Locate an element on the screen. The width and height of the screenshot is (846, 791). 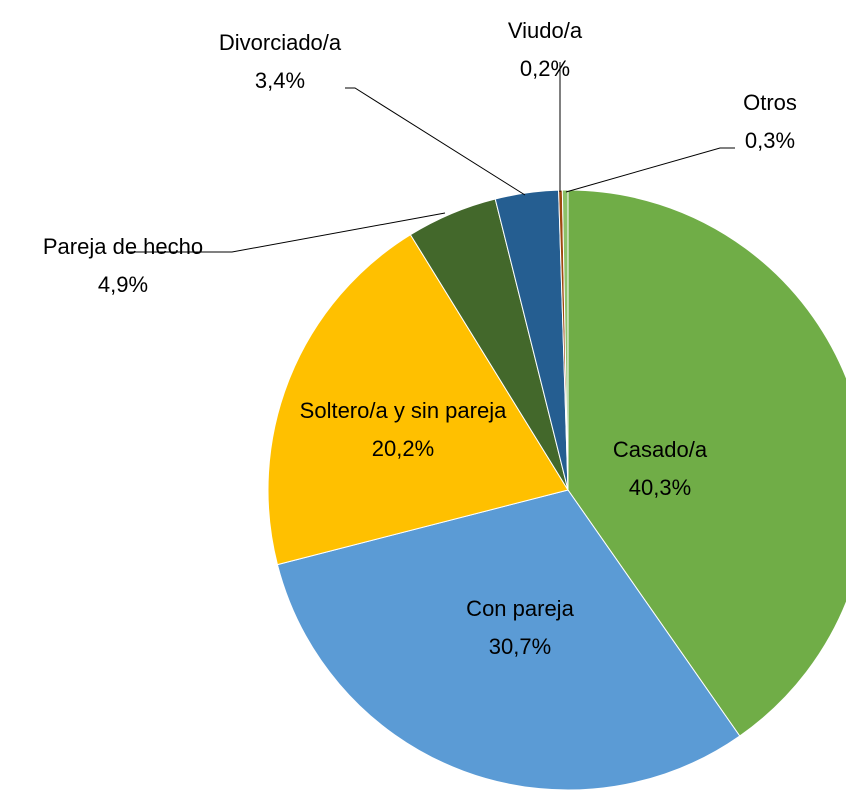
data-label: Pareja de hecho 4,9% is located at coordinates (123, 266).